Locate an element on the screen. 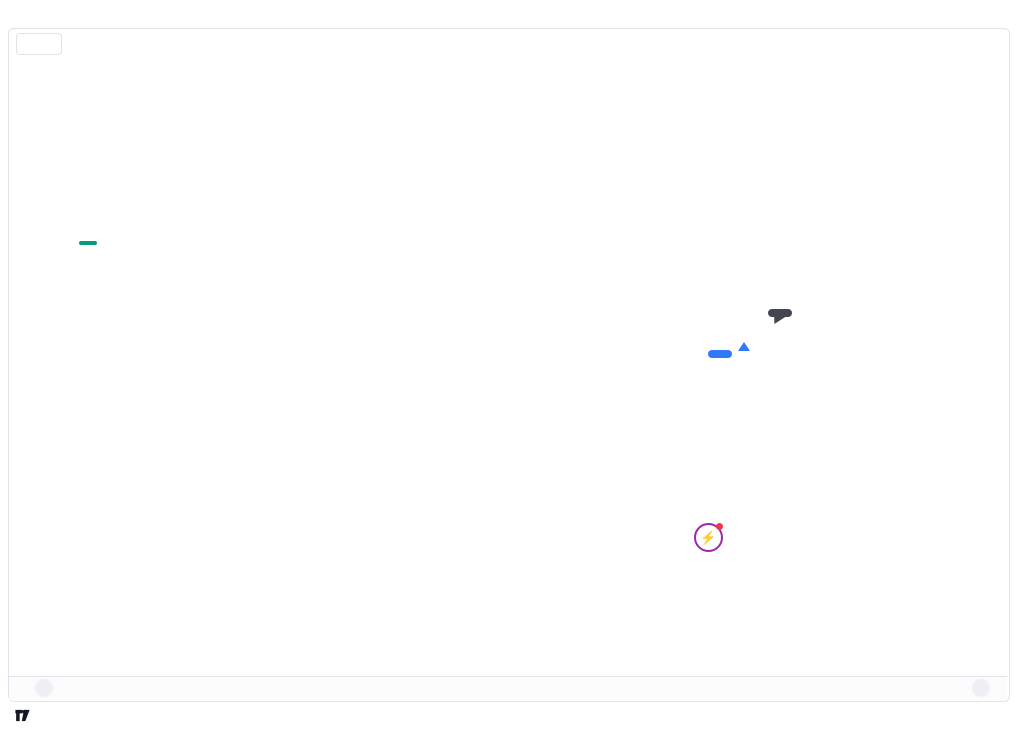 The image size is (1024, 733). check-mtf-note is located at coordinates (780, 313).